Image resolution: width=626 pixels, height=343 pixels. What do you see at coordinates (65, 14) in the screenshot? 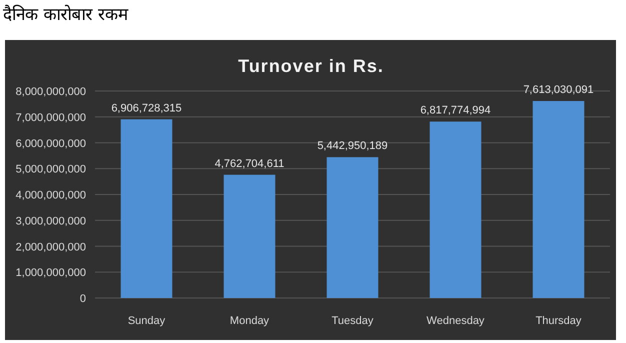
I see `text: दैनिक कारोबार रकम` at bounding box center [65, 14].